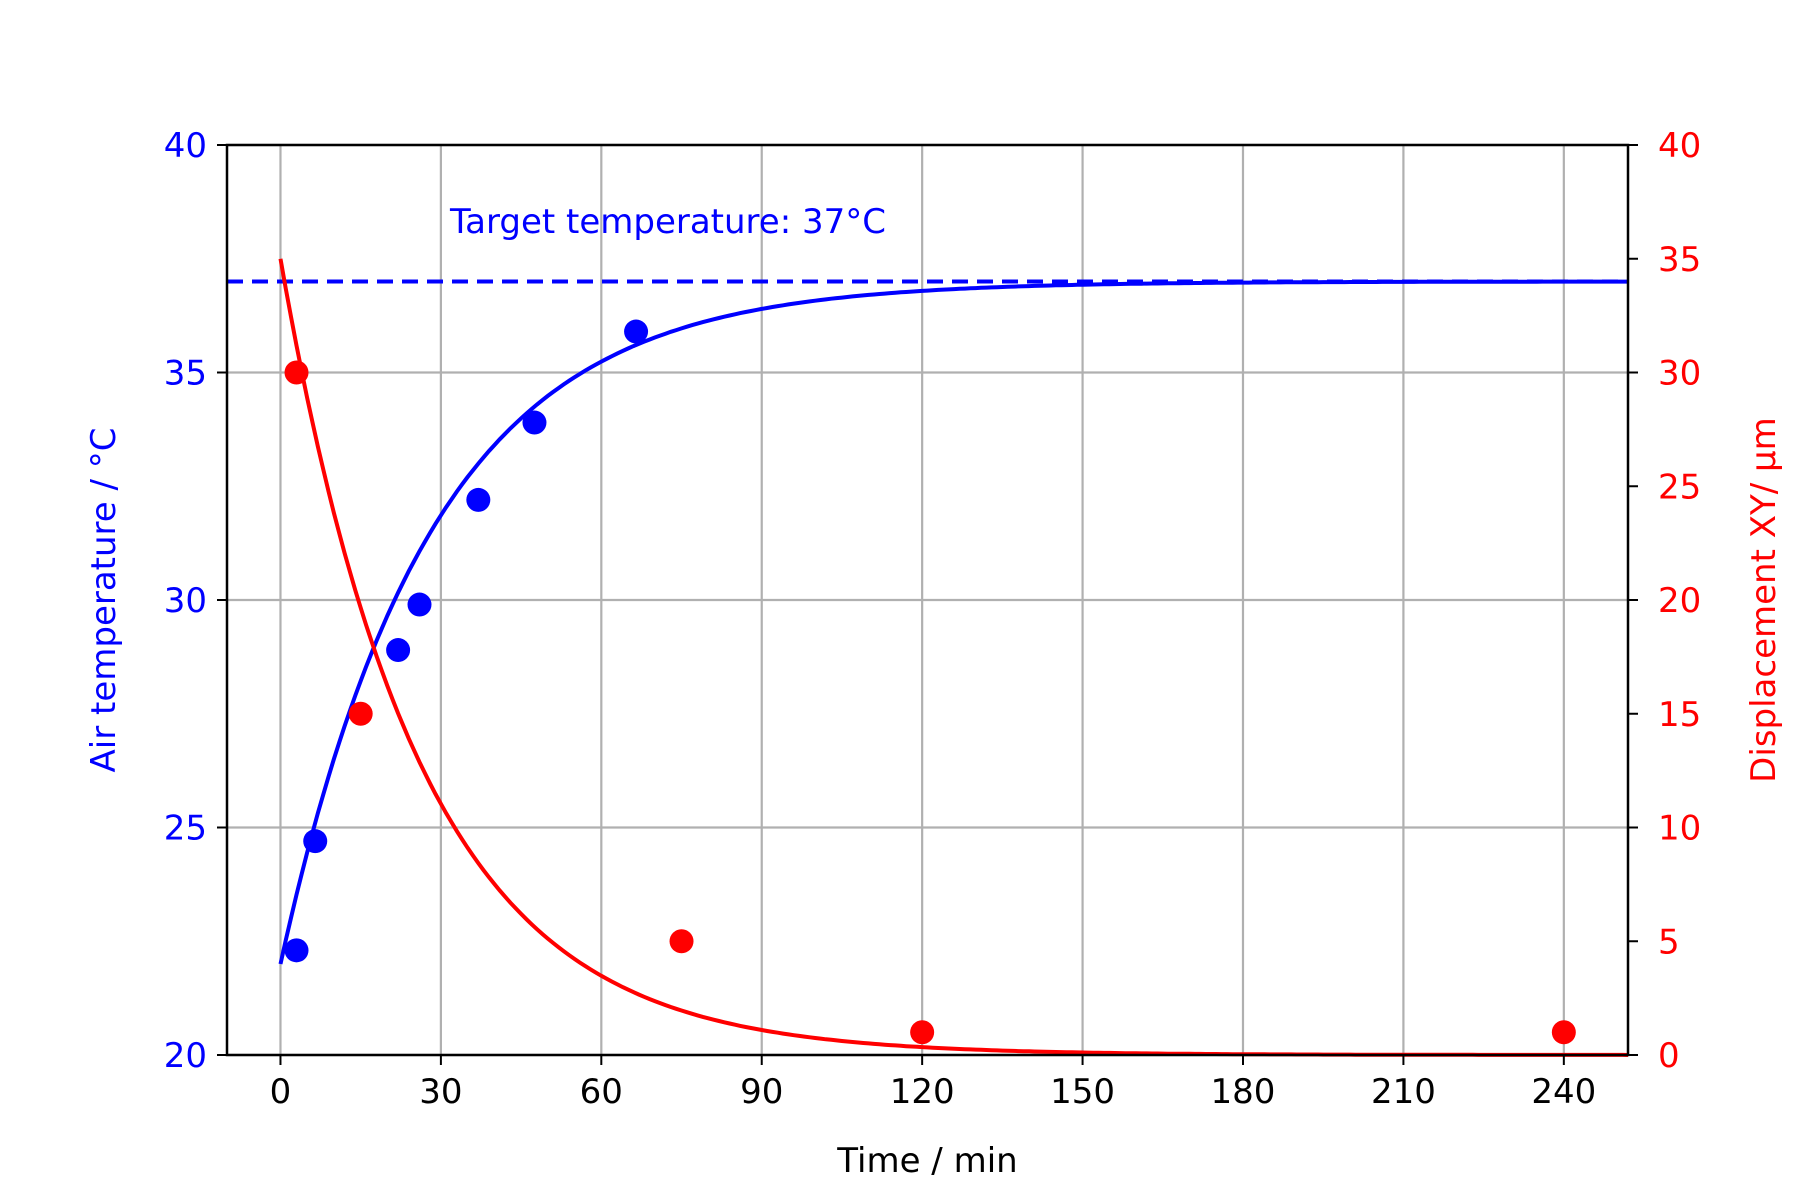  Describe the element at coordinates (185, 601) in the screenshot. I see `left-y-tick-label: 30` at that location.